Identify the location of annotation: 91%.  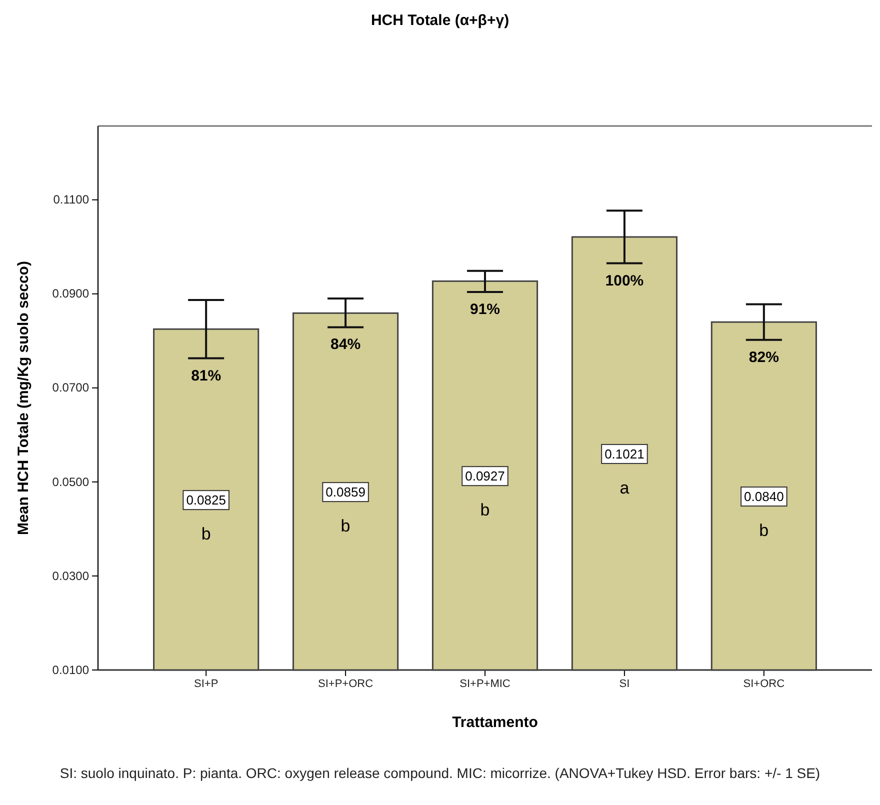
(485, 309).